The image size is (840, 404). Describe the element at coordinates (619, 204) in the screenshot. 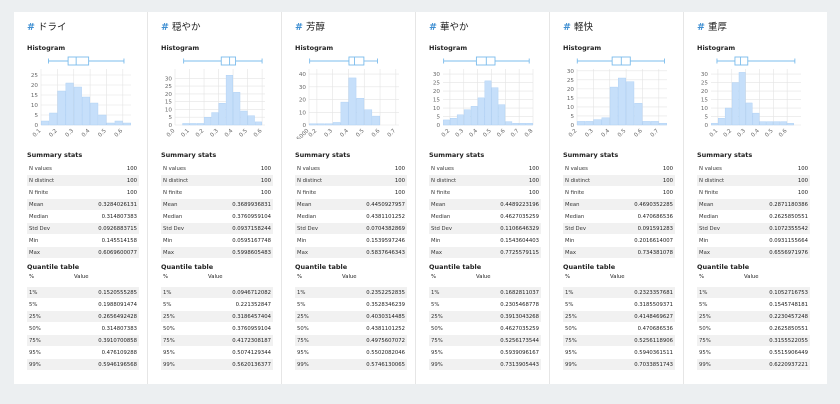

I see `stat-row: Mean 0.4690352285` at that location.